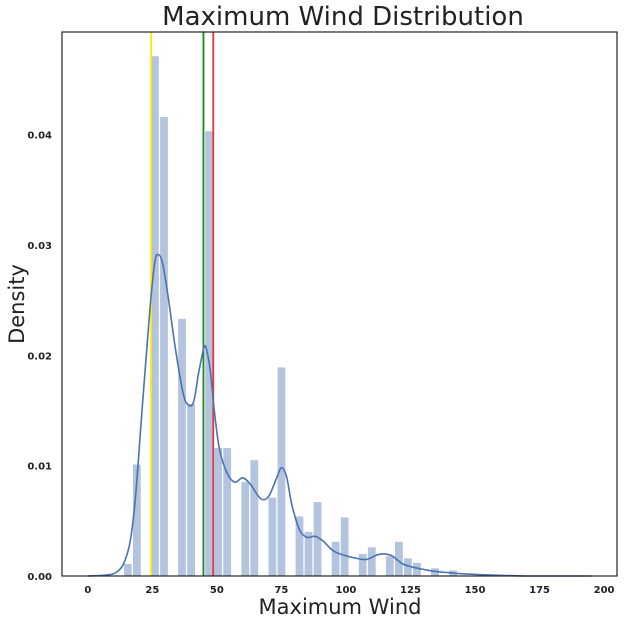 The width and height of the screenshot is (626, 624). I want to click on x-tick-label: 0, so click(87, 590).